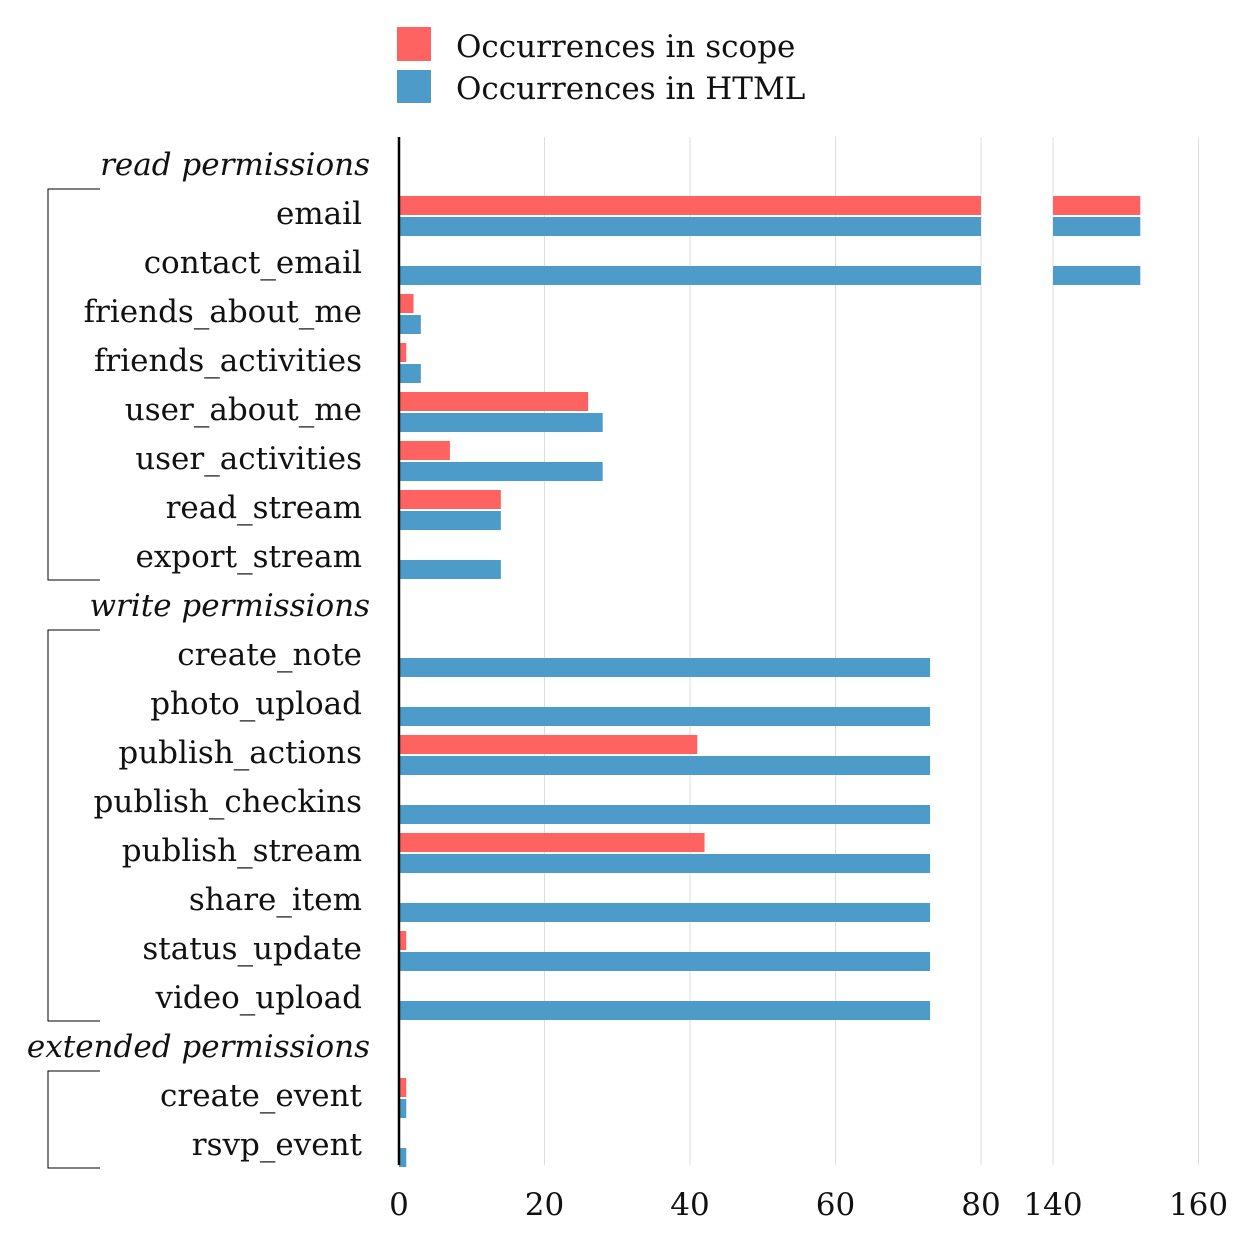  I want to click on group-brackets, so click(73, 678).